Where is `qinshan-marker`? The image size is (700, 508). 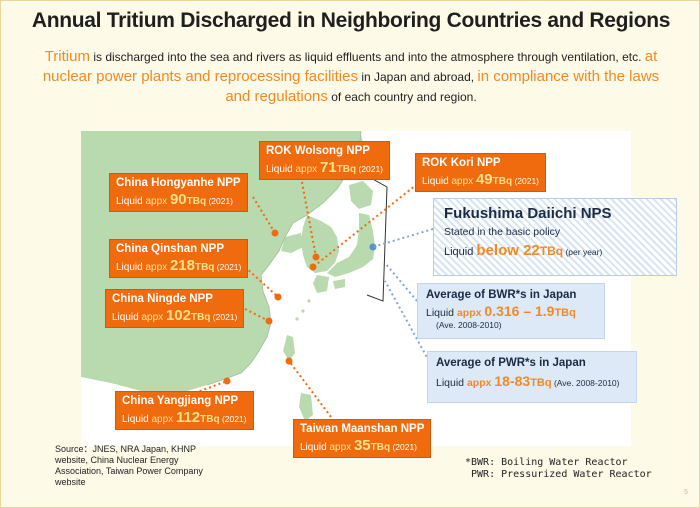 qinshan-marker is located at coordinates (278, 297).